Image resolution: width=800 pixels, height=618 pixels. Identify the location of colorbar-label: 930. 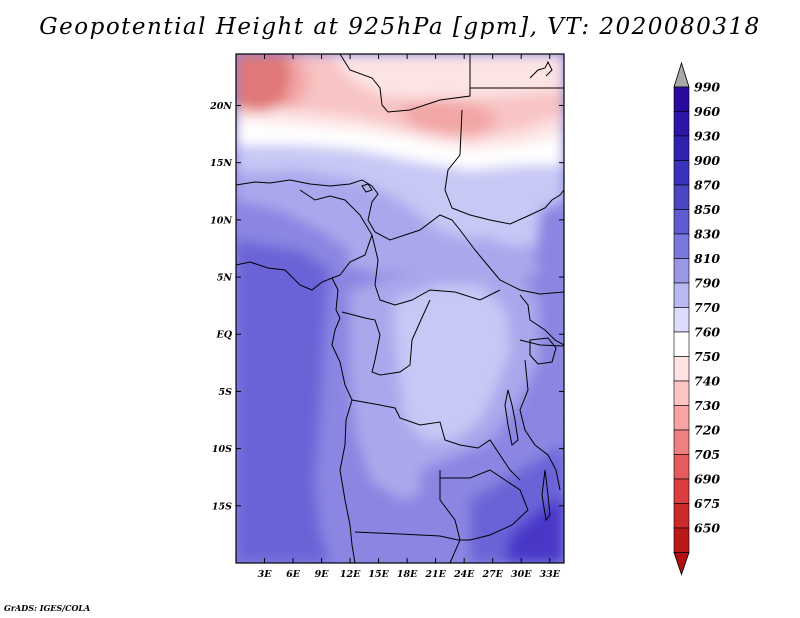
(707, 136).